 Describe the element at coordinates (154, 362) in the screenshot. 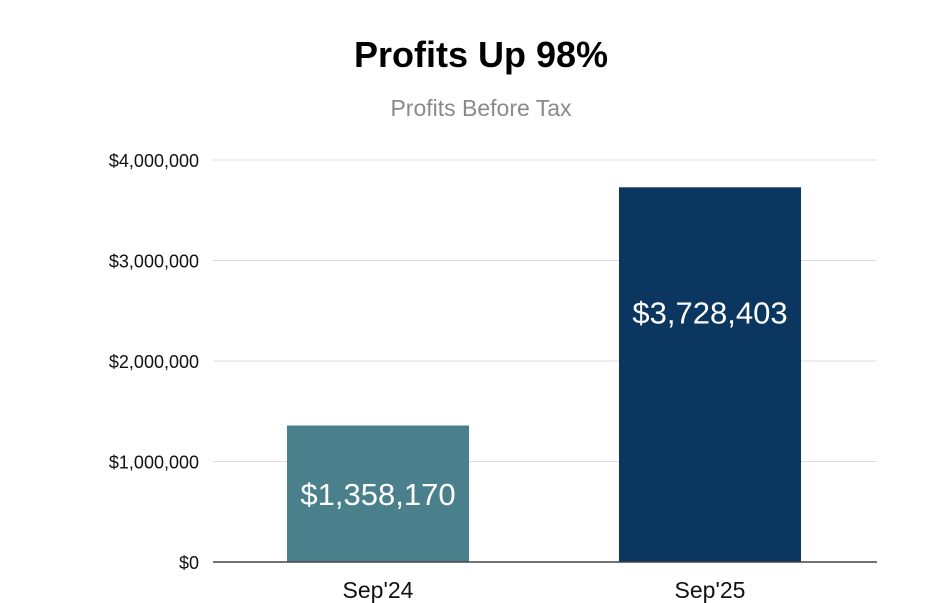

I see `y-tick-label: $2,000,000` at that location.